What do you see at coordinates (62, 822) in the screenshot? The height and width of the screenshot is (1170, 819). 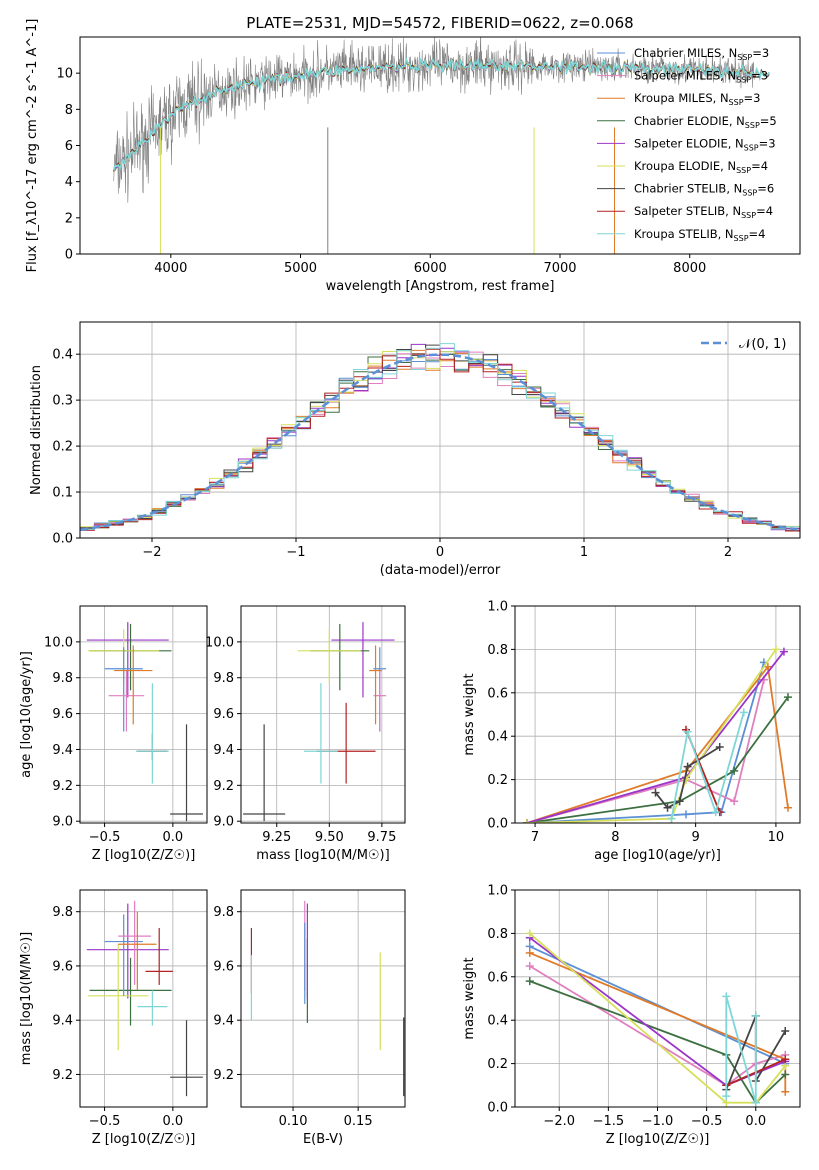 I see `y-tick-label: 9.0` at bounding box center [62, 822].